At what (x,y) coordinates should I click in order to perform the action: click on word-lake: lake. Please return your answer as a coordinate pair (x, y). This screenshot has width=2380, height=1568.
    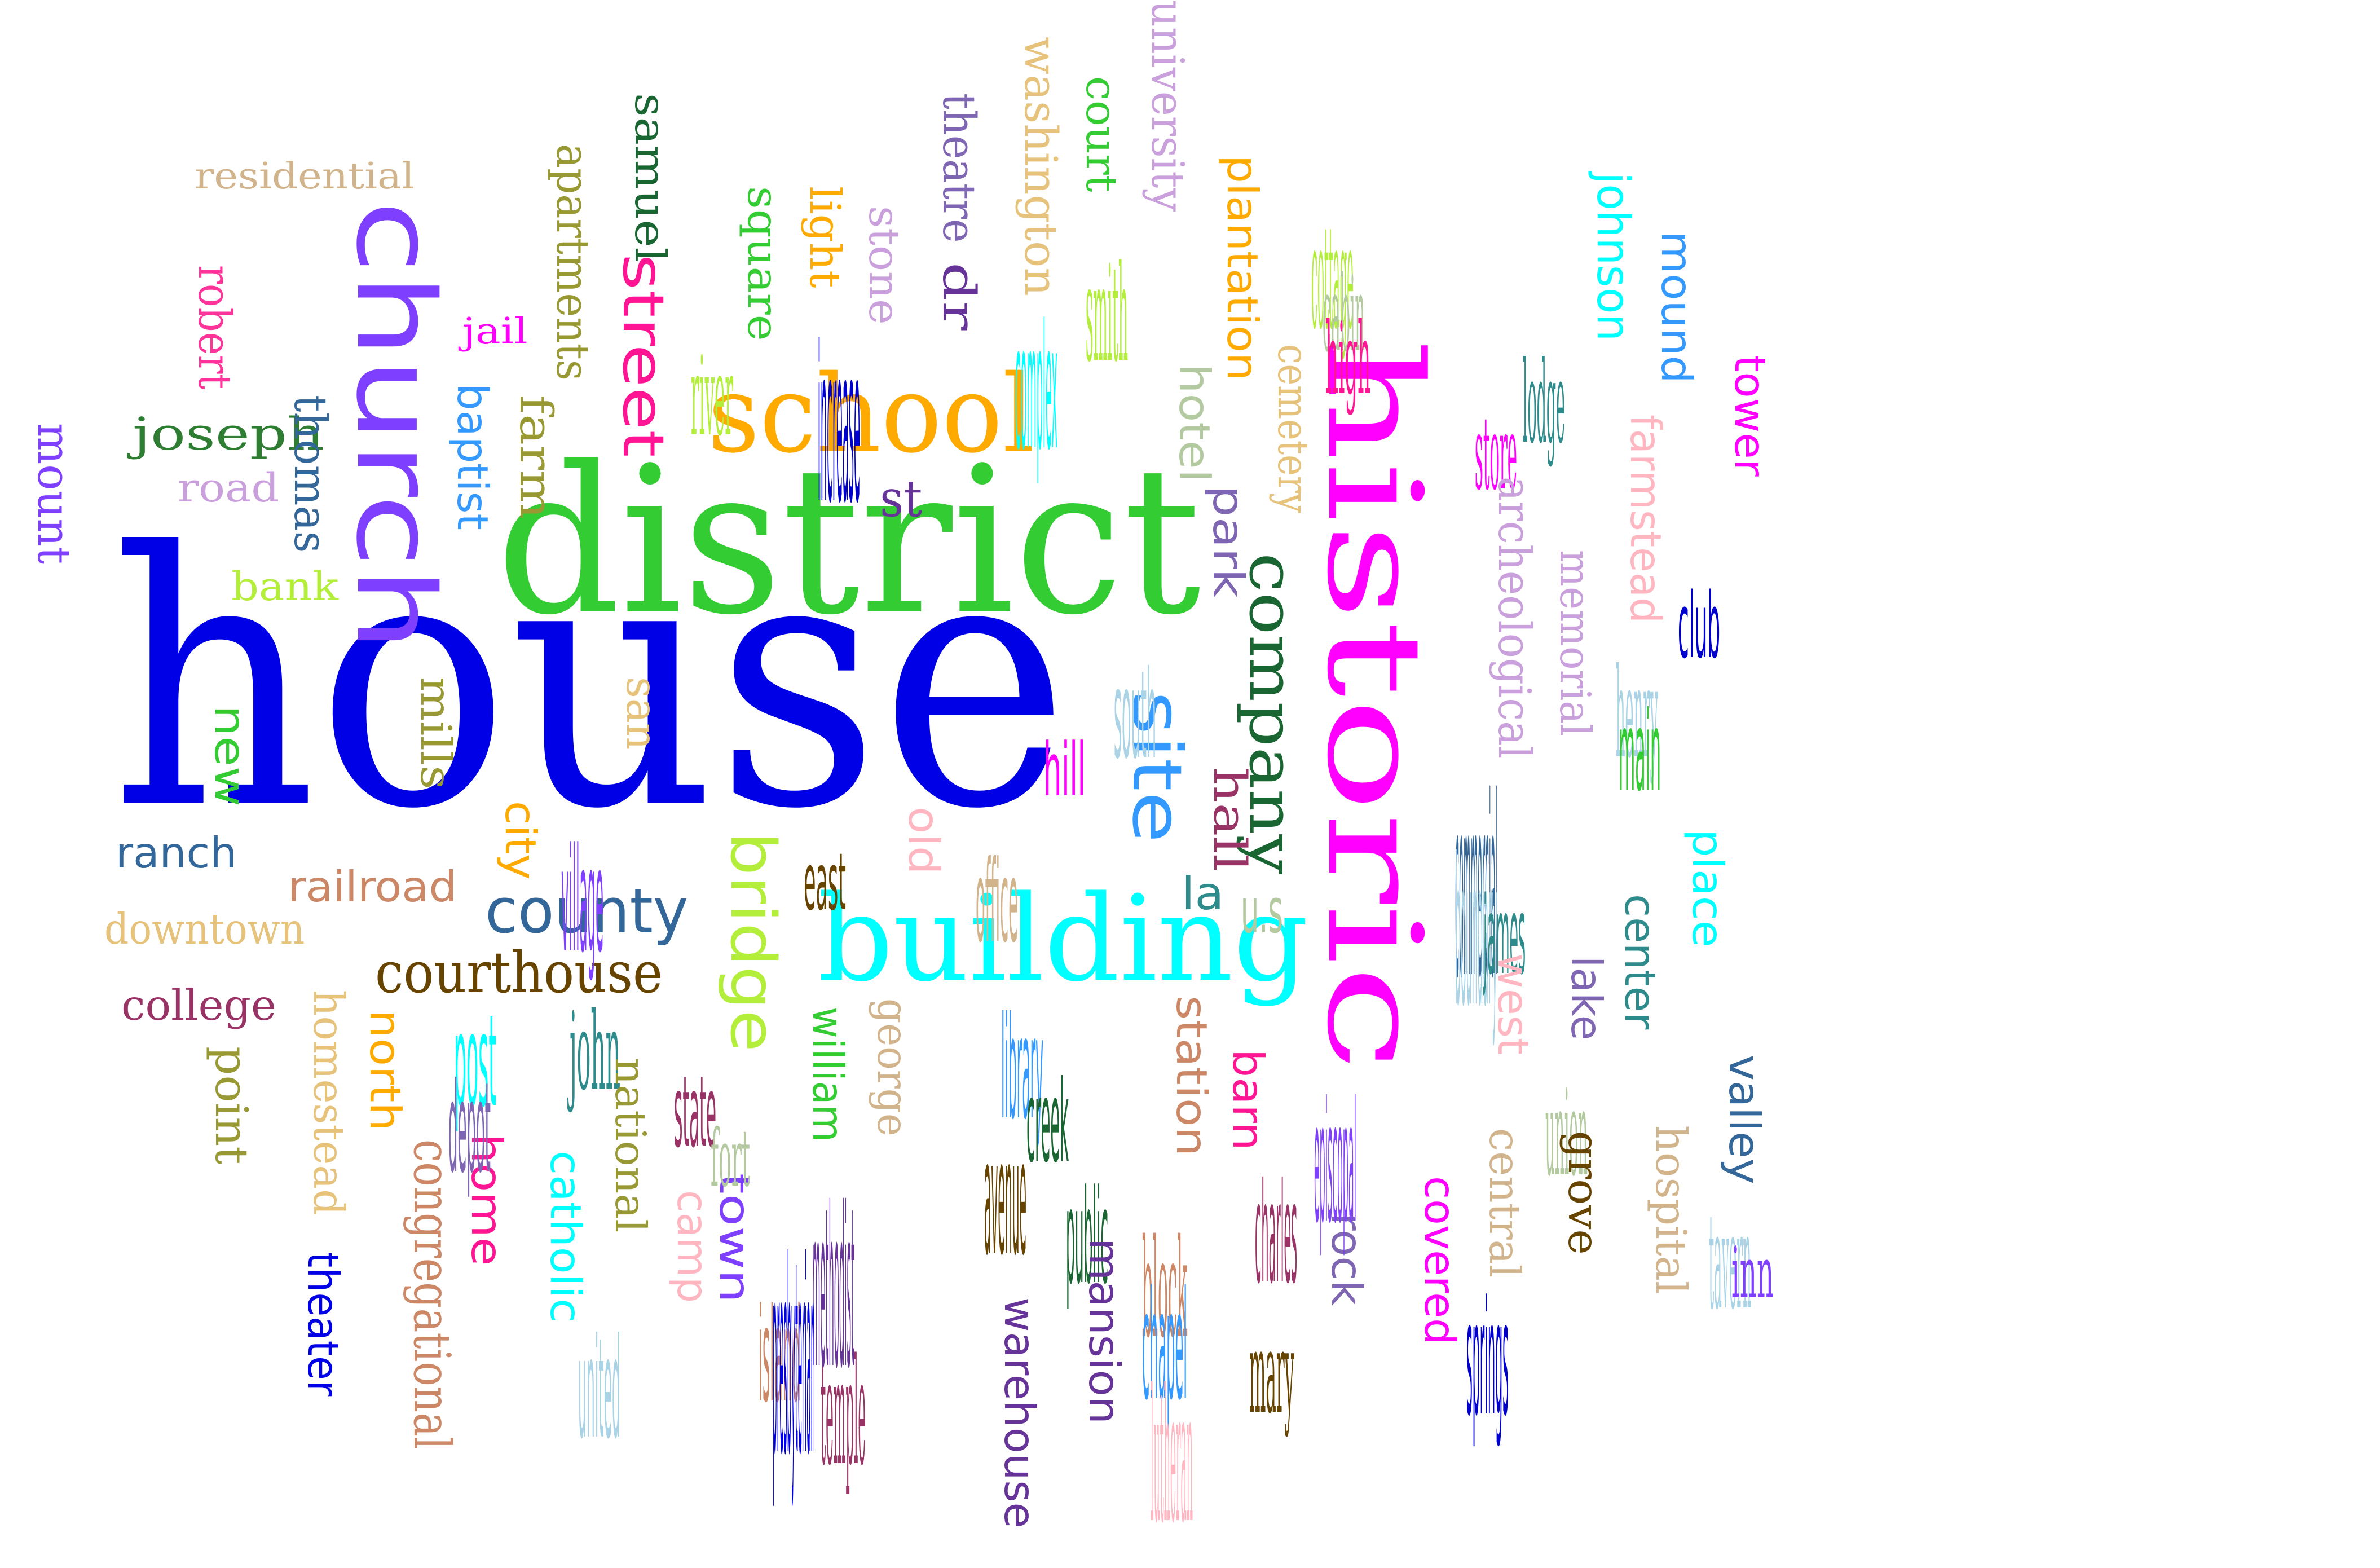
    Looking at the image, I should click on (1586, 998).